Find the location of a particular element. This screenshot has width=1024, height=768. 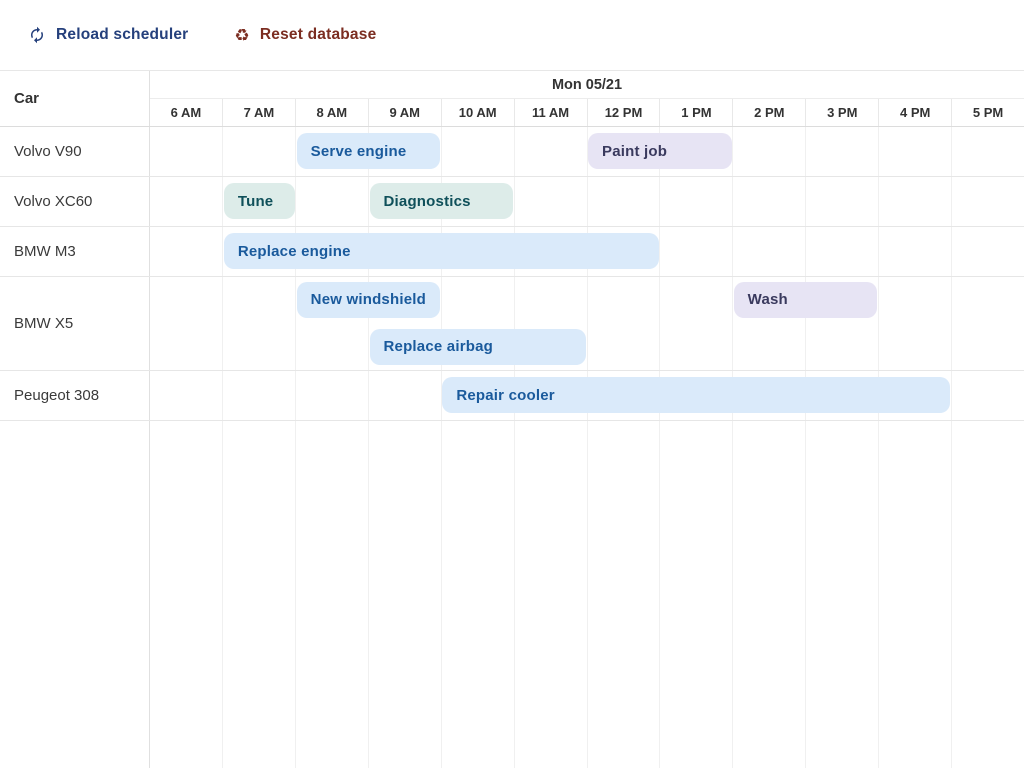

row-timeline: New windshield Wash Replace airbag is located at coordinates (587, 323).